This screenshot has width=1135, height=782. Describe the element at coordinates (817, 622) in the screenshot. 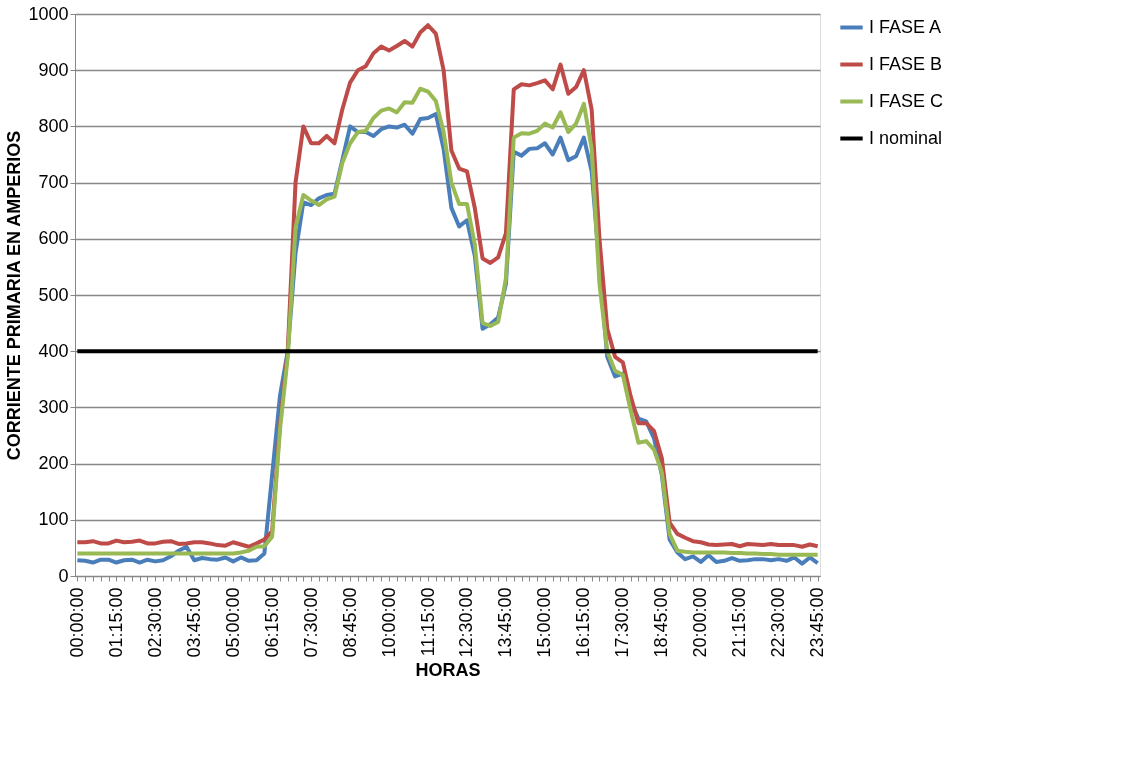

I see `x-tick-label: 23:45:00` at that location.